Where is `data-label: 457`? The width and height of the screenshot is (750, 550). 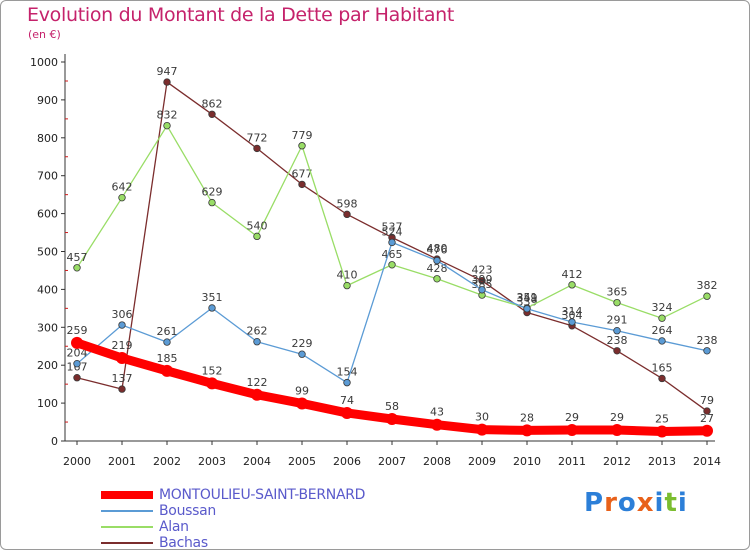
data-label: 457 is located at coordinates (77, 257).